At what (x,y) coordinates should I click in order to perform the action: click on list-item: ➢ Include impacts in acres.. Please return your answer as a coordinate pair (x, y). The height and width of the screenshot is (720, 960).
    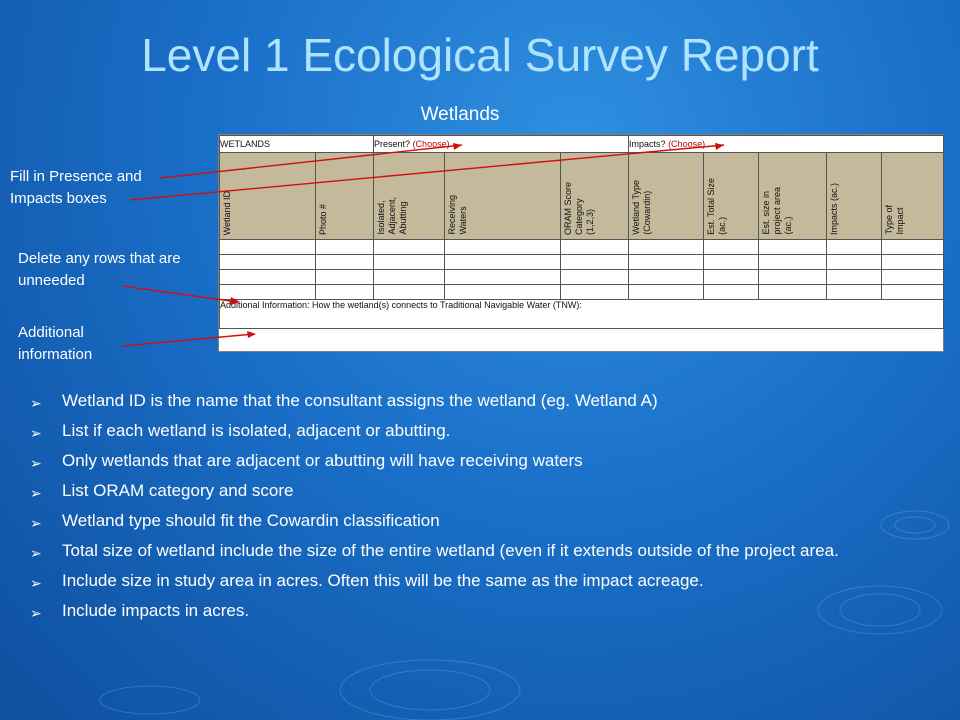
    Looking at the image, I should click on (480, 611).